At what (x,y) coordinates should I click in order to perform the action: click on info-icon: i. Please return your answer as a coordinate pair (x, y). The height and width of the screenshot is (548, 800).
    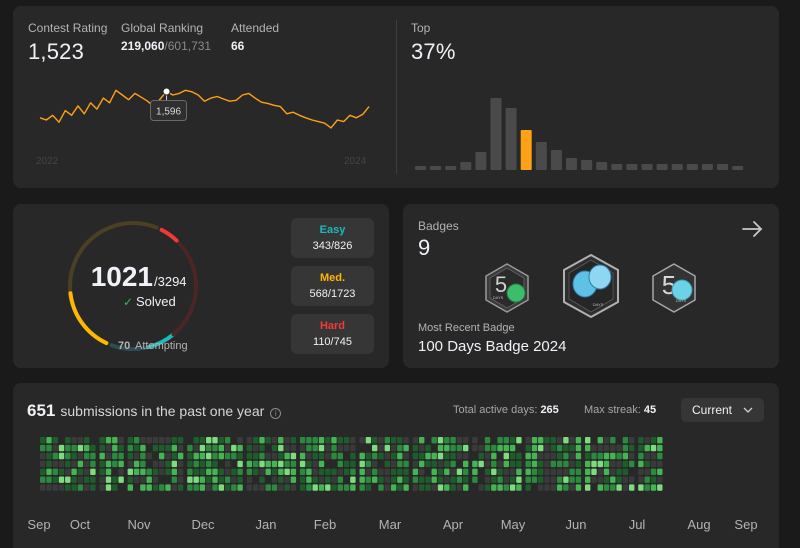
    Looking at the image, I should click on (276, 413).